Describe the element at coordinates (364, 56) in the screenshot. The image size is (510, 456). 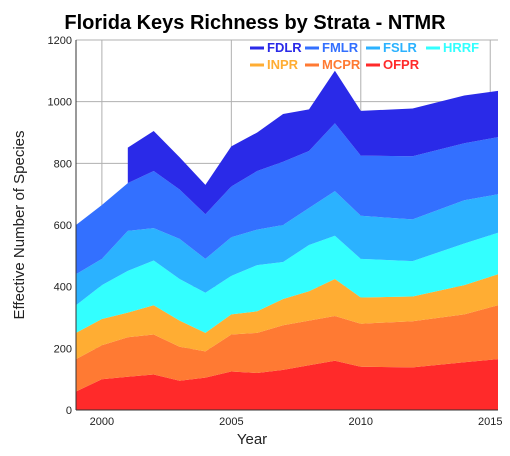
I see `legend: FDLR FMLR FSLR HRRF INPR MCPR OFPR` at that location.